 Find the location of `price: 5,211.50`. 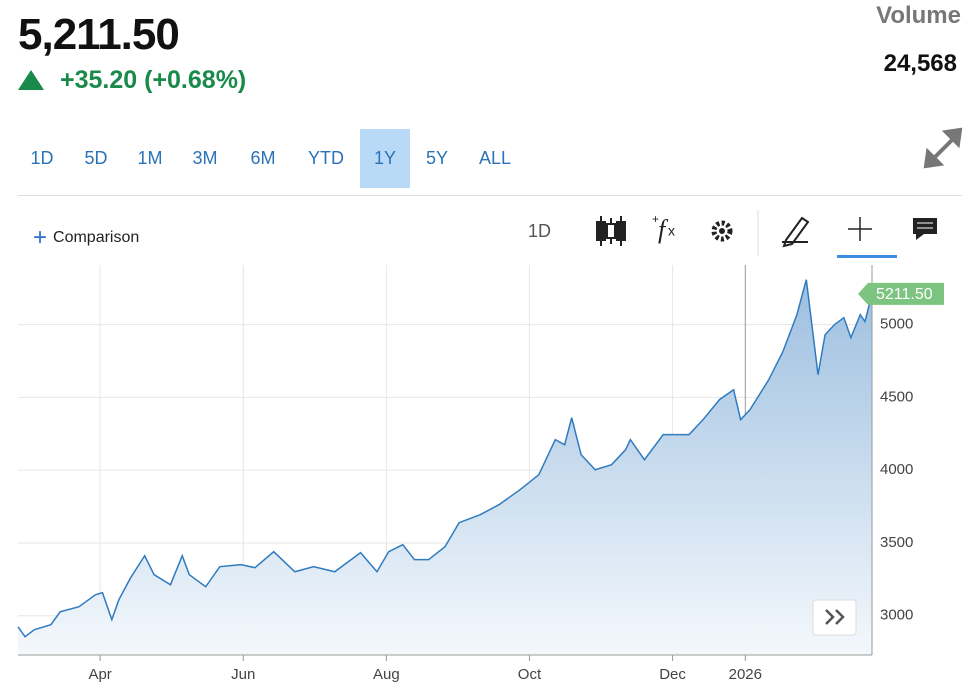

price: 5,211.50 is located at coordinates (99, 34).